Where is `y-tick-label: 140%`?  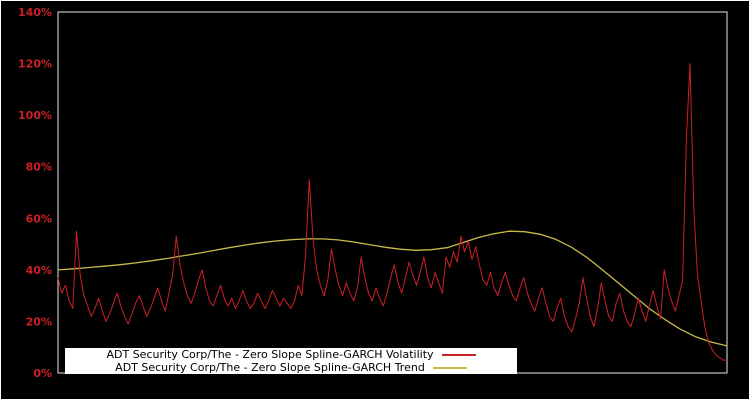
y-tick-label: 140% is located at coordinates (35, 12).